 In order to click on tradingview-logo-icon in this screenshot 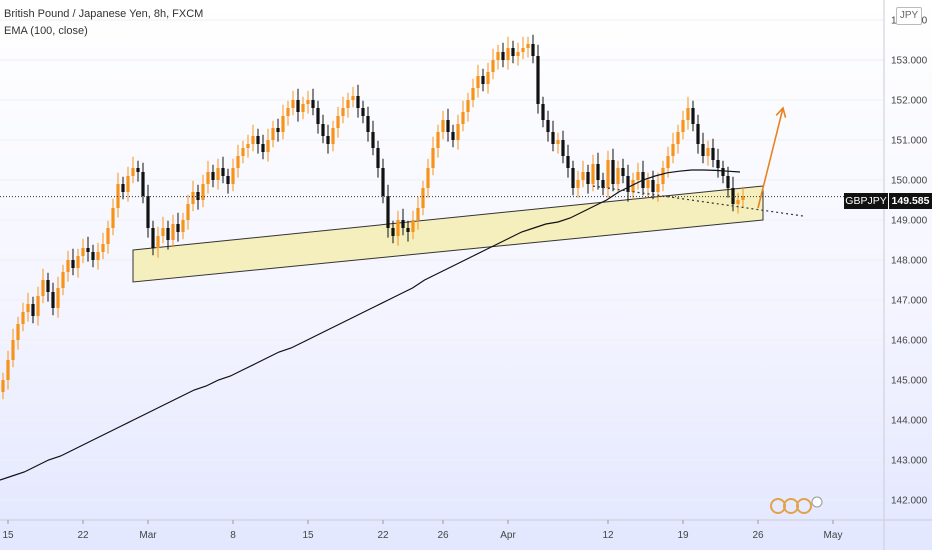, I will do `click(796, 505)`.